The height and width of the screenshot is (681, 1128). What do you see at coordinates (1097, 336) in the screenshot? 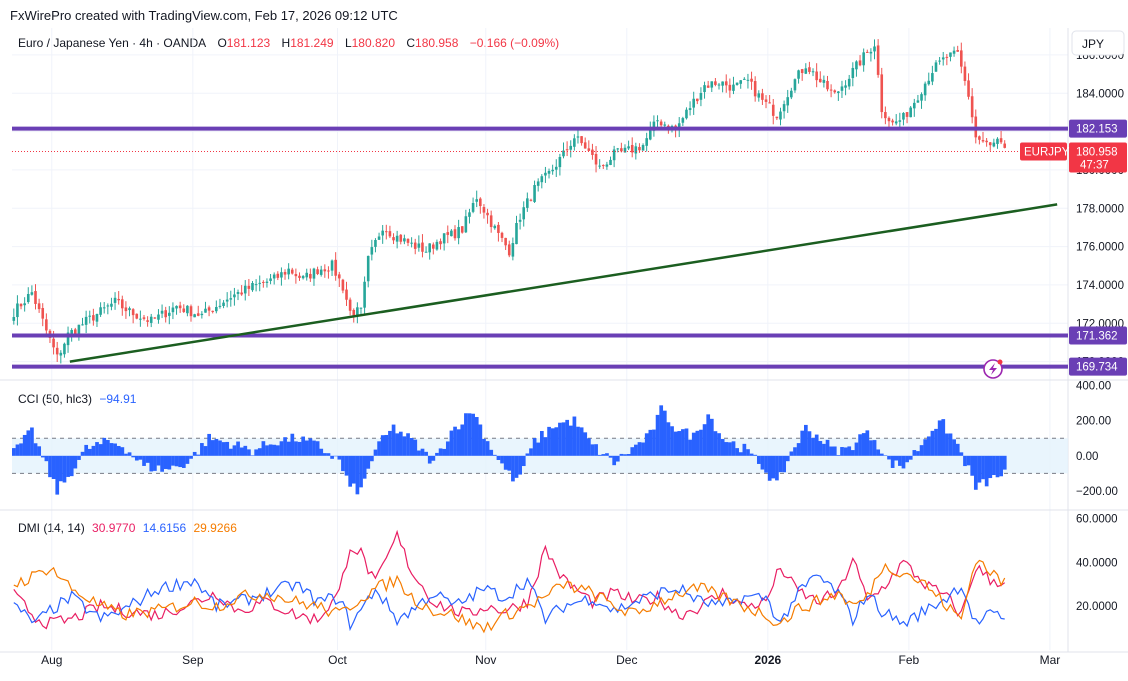
I see `level-tag-label: 171.362` at bounding box center [1097, 336].